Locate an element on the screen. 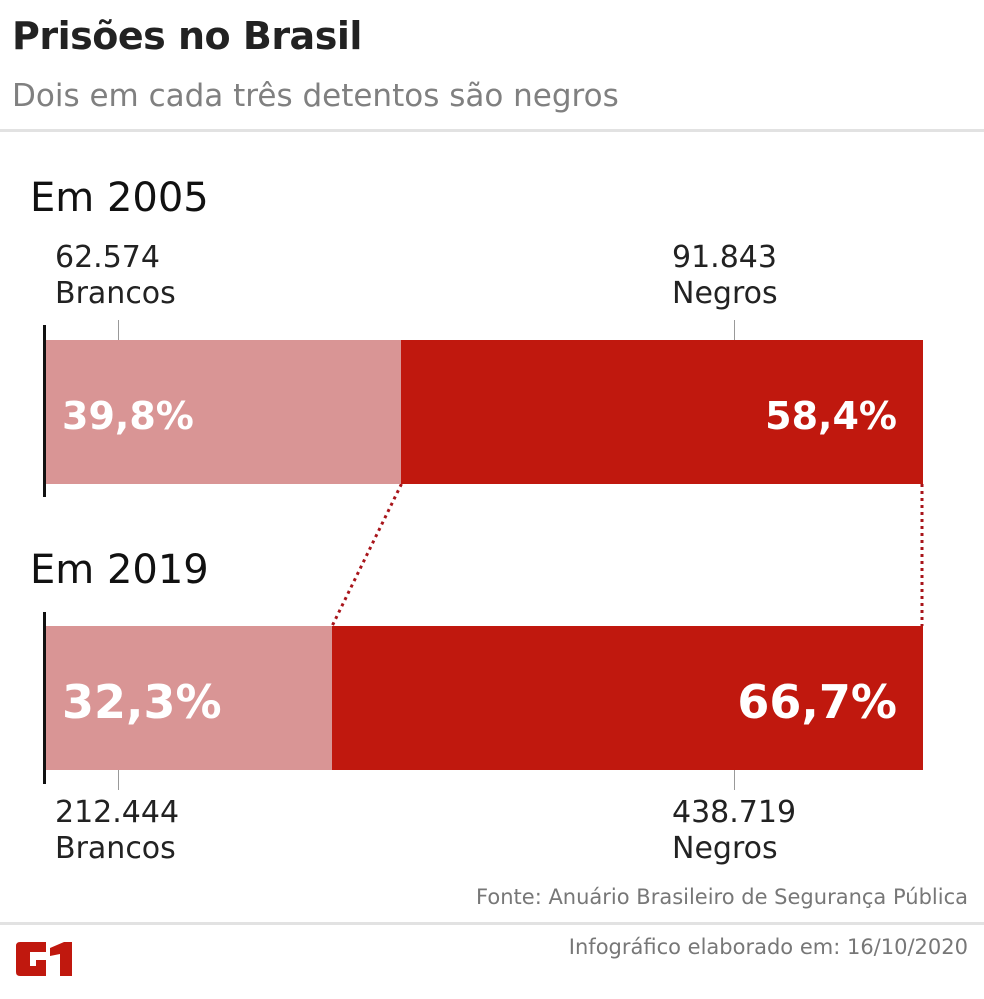 This screenshot has height=999, width=984. tick-negros-2005 is located at coordinates (734, 330).